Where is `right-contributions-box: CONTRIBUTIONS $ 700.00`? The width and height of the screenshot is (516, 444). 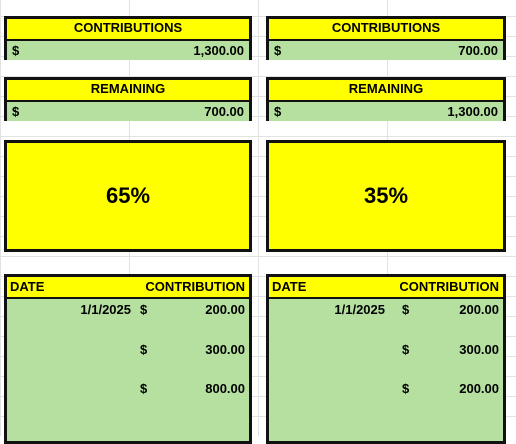 right-contributions-box: CONTRIBUTIONS $ 700.00 is located at coordinates (386, 38).